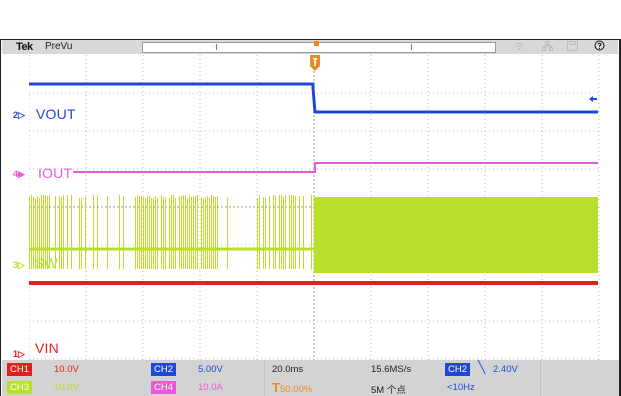 The height and width of the screenshot is (396, 621). Describe the element at coordinates (19, 174) in the screenshot. I see `ch4-ground-marker: 4▶` at that location.